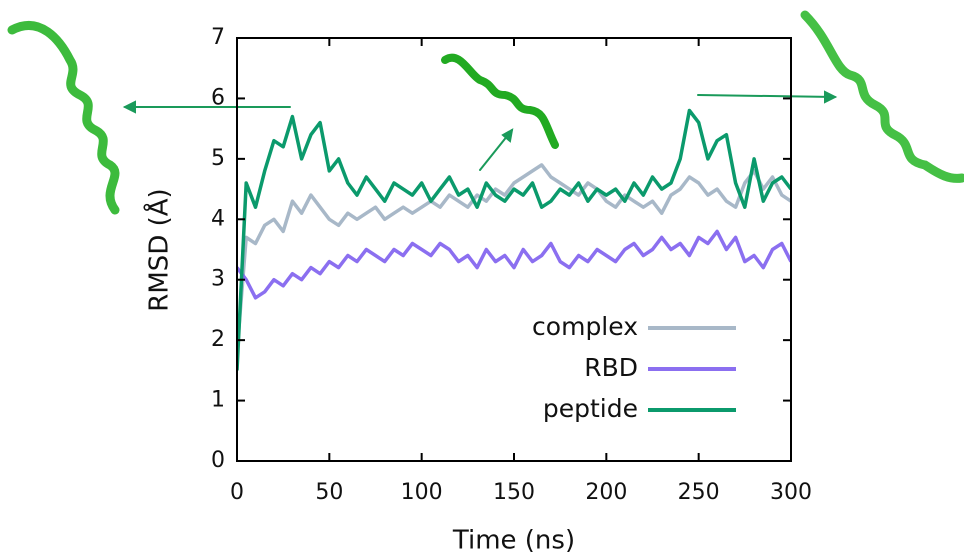  I want to click on legend-label: complex, so click(585, 326).